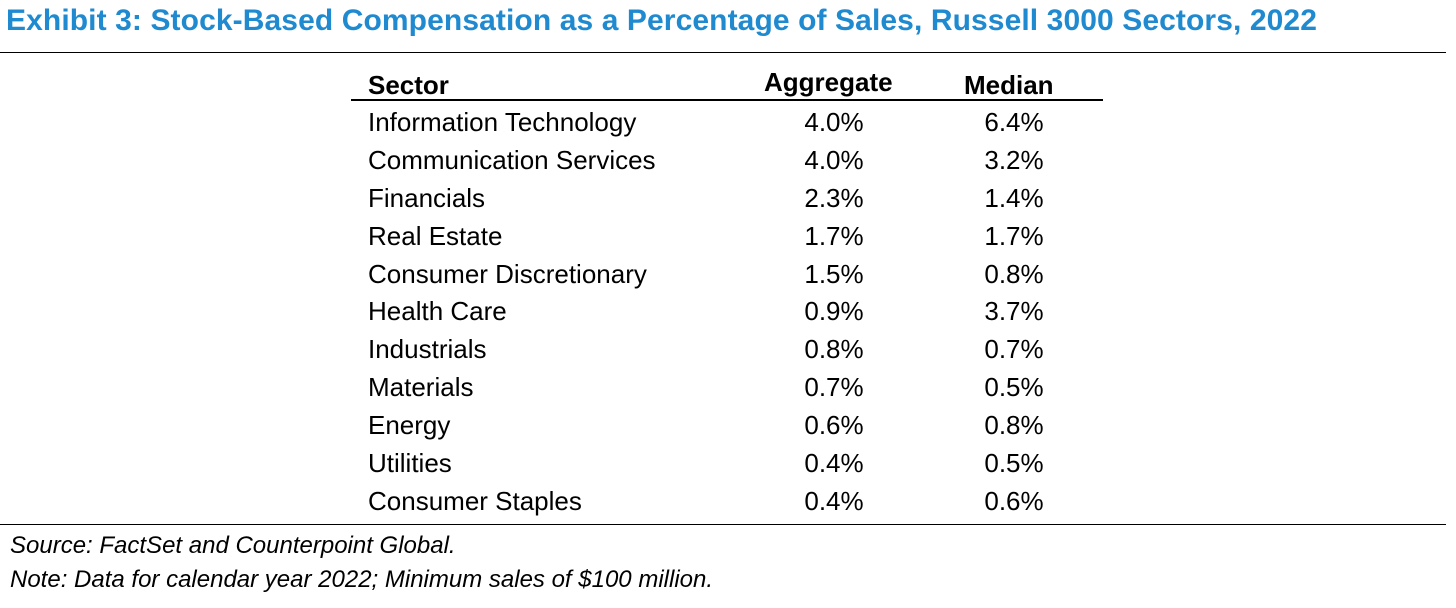  What do you see at coordinates (723, 52) in the screenshot?
I see `top-divider` at bounding box center [723, 52].